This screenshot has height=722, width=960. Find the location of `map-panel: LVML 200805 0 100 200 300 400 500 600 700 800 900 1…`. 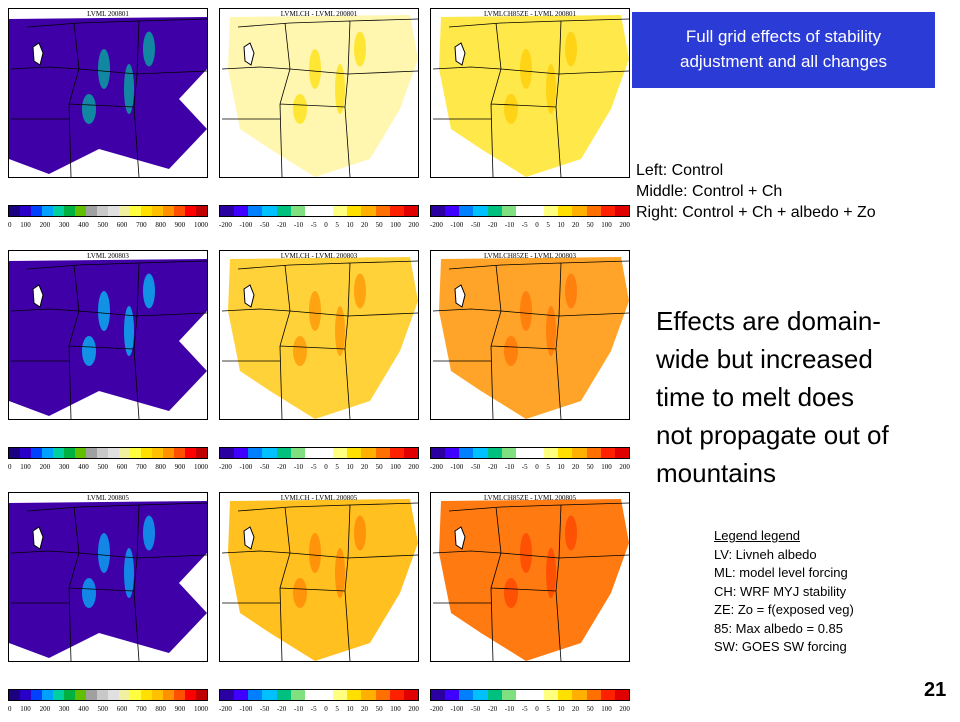

map-panel: LVML 200805 0 100 200 300 400 500 600 700 800 900 1… is located at coordinates (108, 607).